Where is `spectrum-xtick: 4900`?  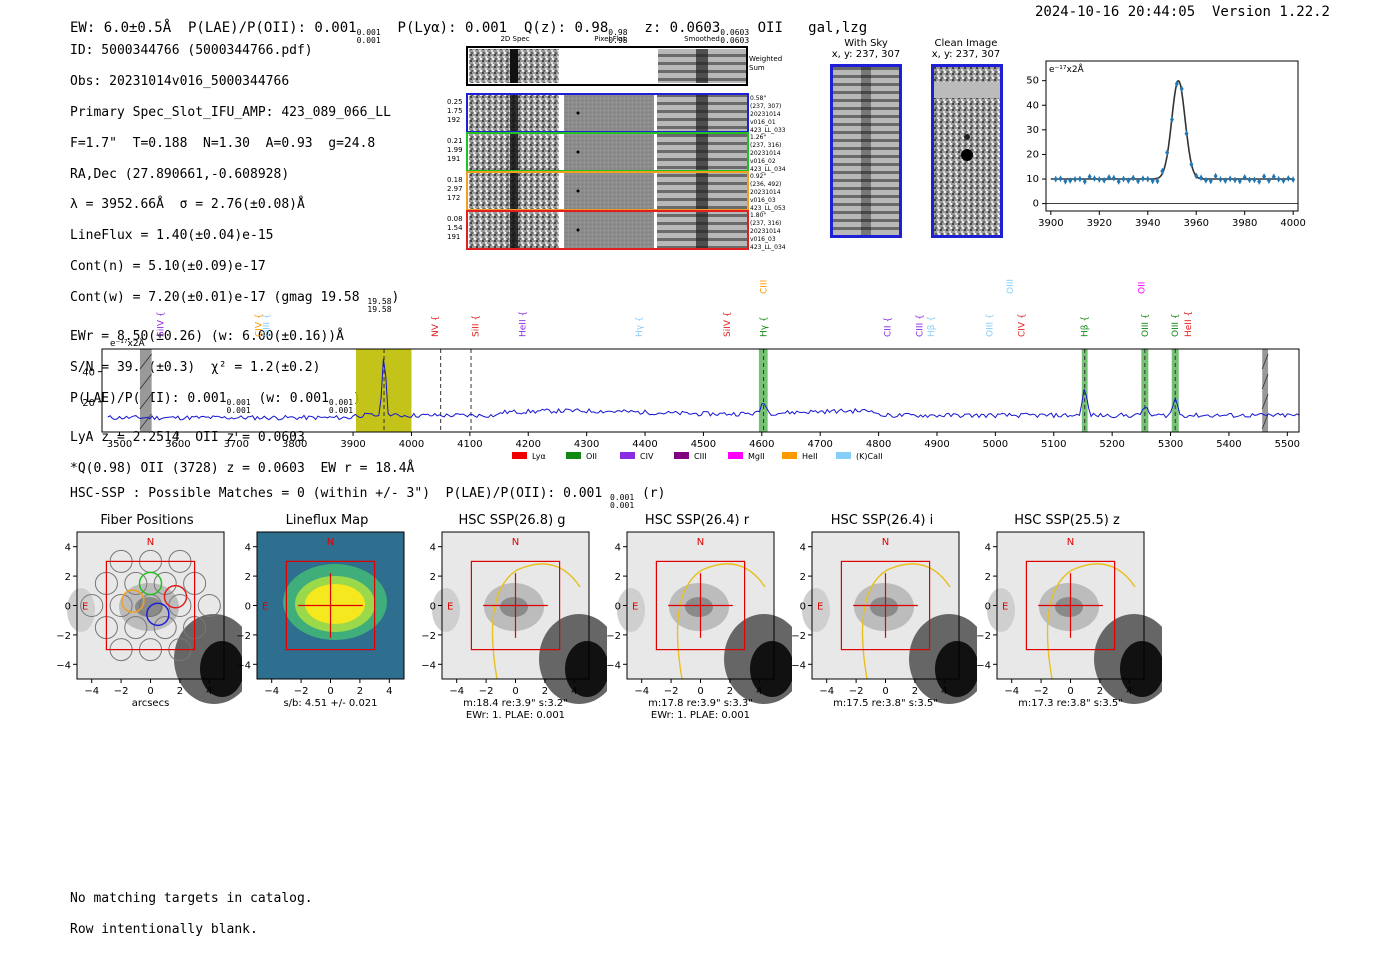
spectrum-xtick: 4900 is located at coordinates (936, 444).